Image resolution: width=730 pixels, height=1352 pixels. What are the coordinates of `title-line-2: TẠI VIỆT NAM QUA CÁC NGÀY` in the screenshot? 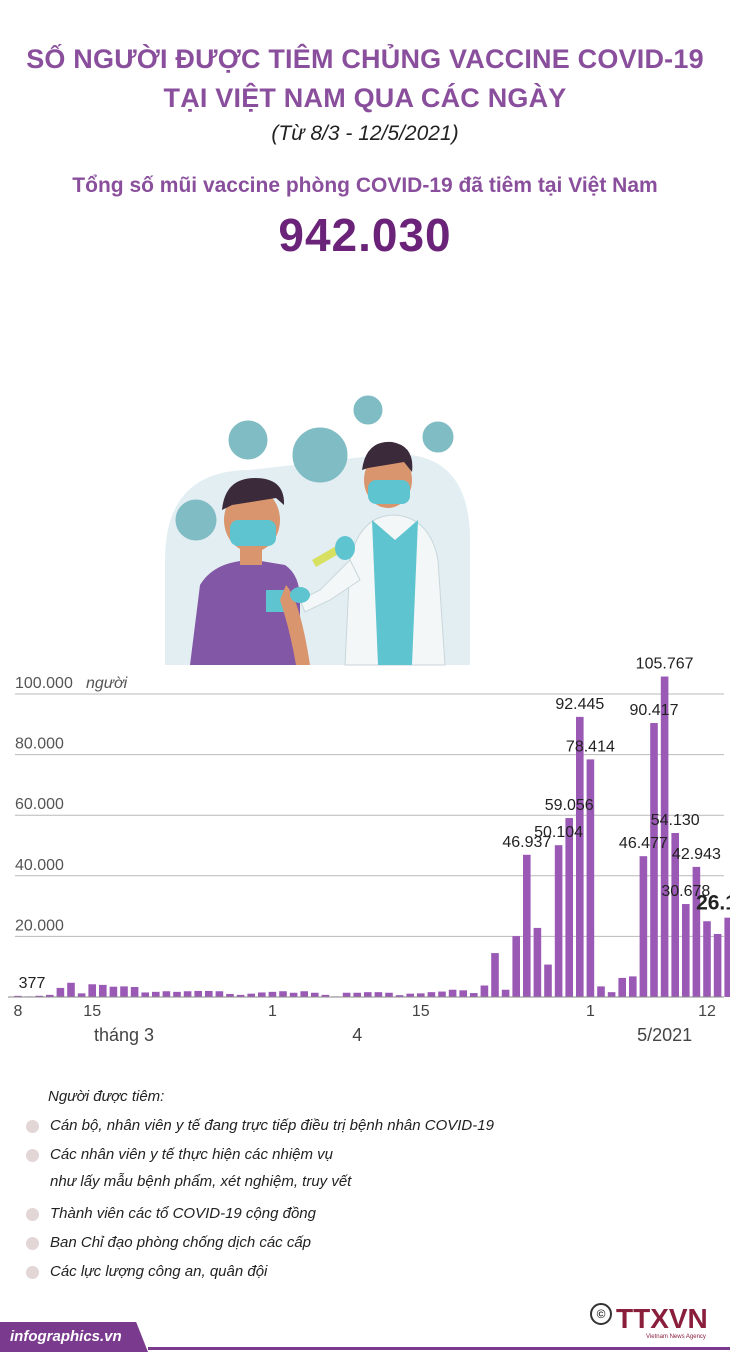 It's located at (365, 98).